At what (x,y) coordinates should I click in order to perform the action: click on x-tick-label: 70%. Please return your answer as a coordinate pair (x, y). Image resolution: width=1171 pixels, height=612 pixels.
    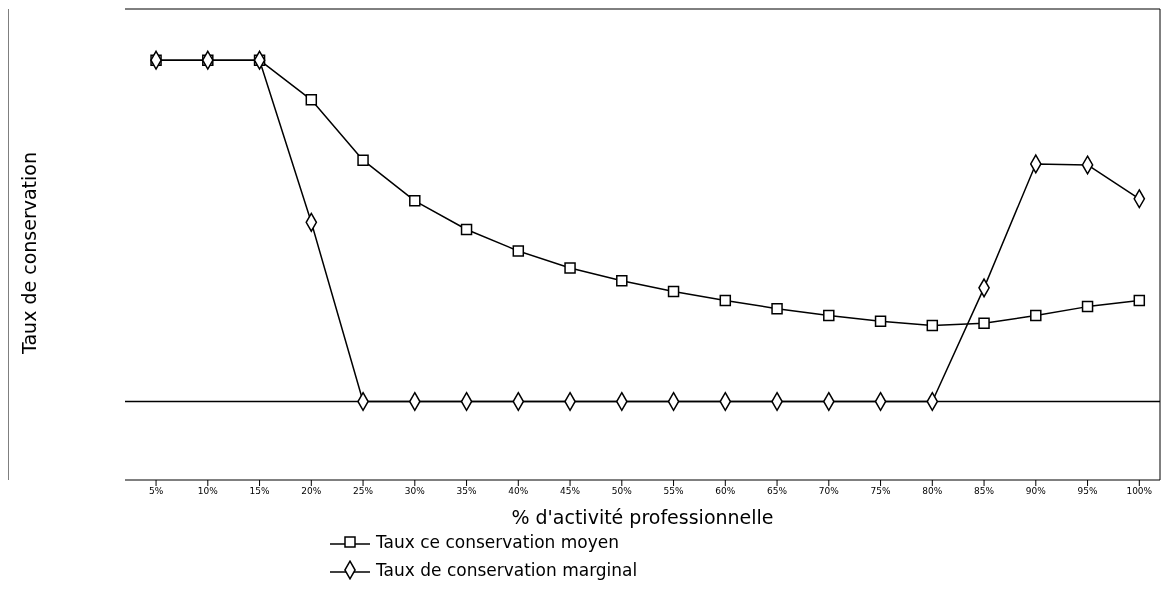
    Looking at the image, I should click on (829, 491).